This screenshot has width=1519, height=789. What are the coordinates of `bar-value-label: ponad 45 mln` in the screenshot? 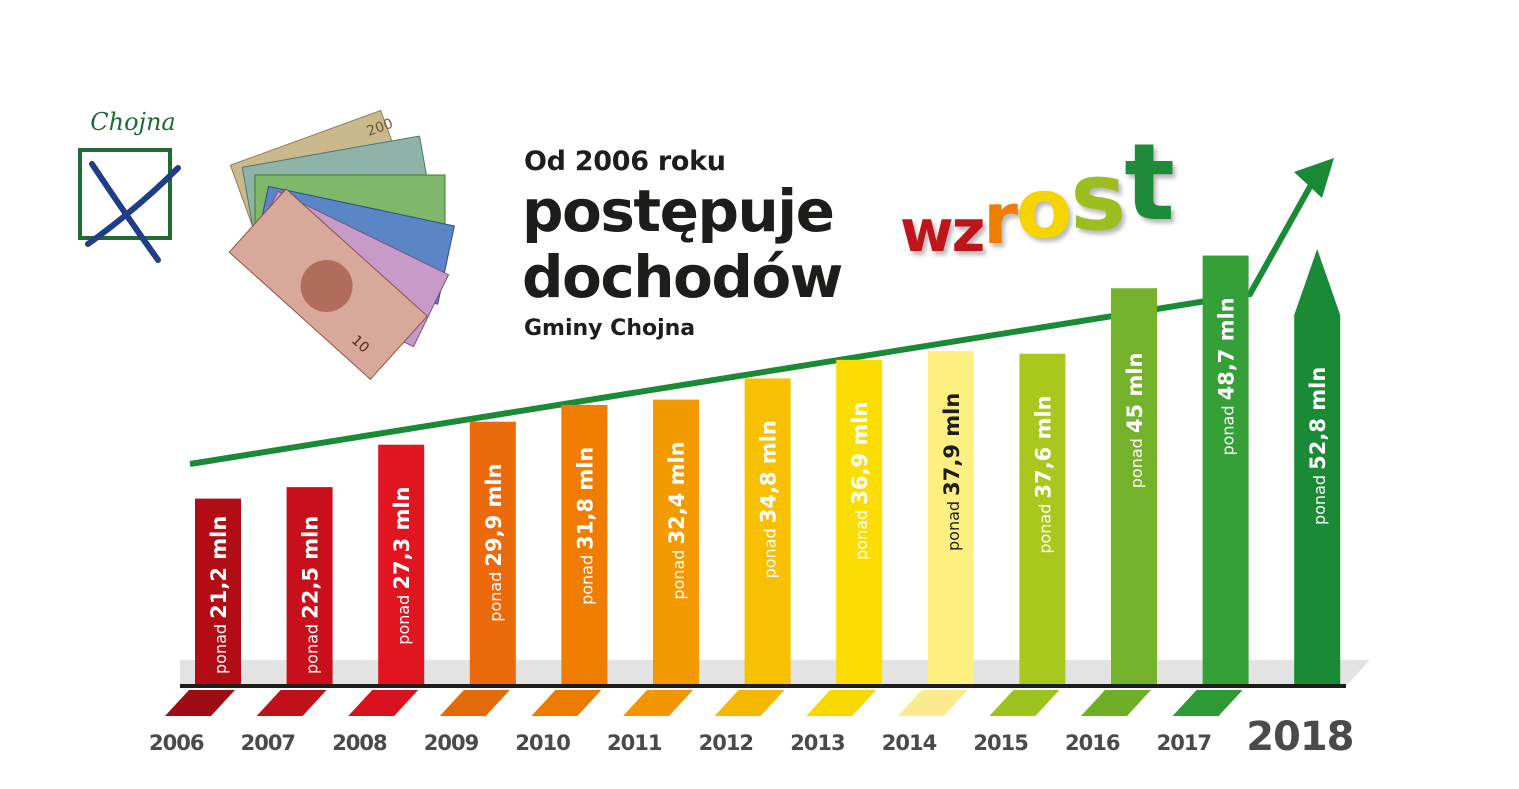 It's located at (1135, 421).